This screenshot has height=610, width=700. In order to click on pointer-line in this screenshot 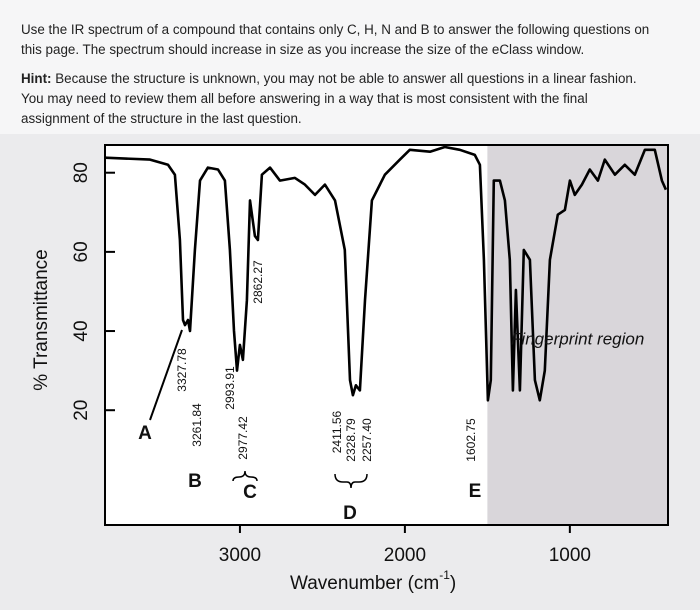, I will do `click(166, 375)`.